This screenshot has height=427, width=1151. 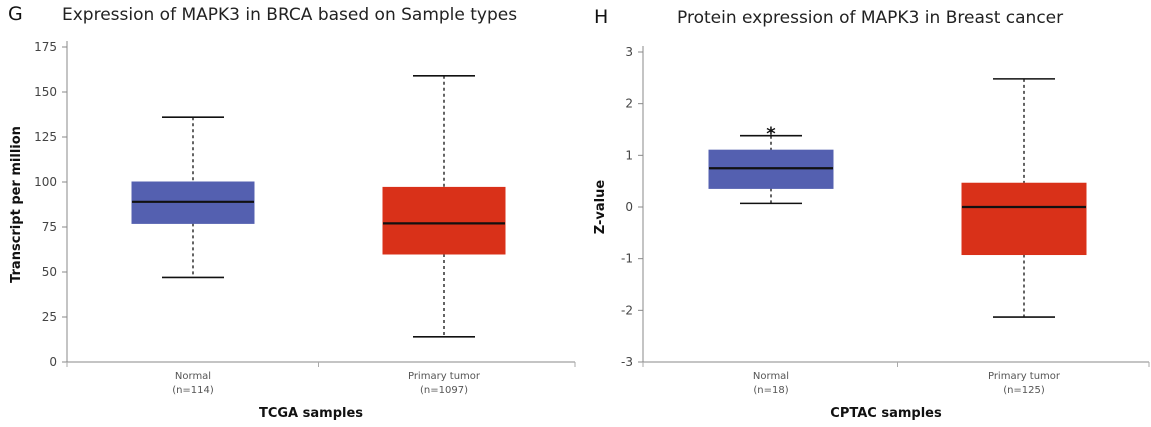 I want to click on box-1: Primary tumor (n=125), so click(x=1024, y=237).